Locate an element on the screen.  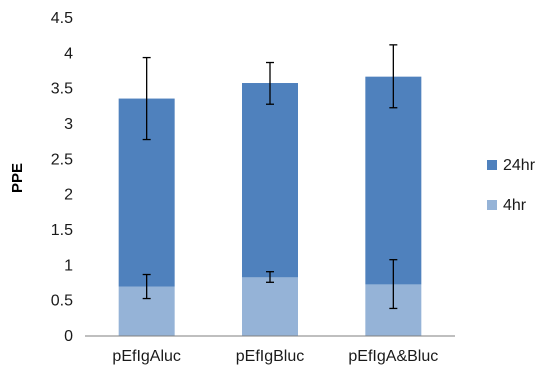
y-tick-label: 0 is located at coordinates (68, 336).